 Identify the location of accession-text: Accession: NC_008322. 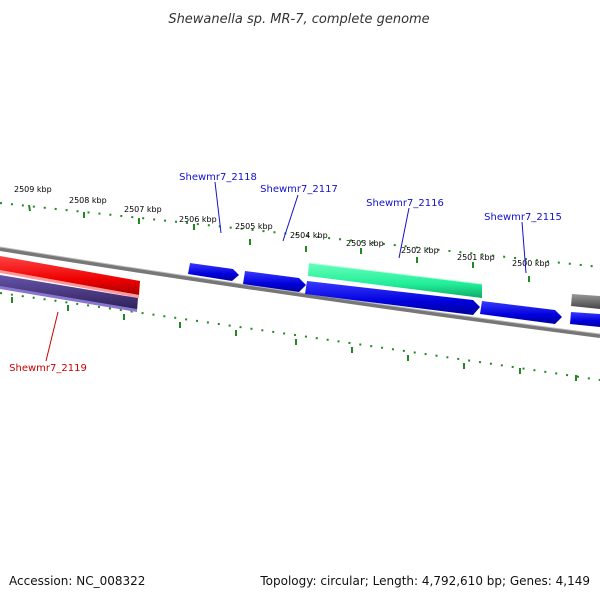
(77, 581).